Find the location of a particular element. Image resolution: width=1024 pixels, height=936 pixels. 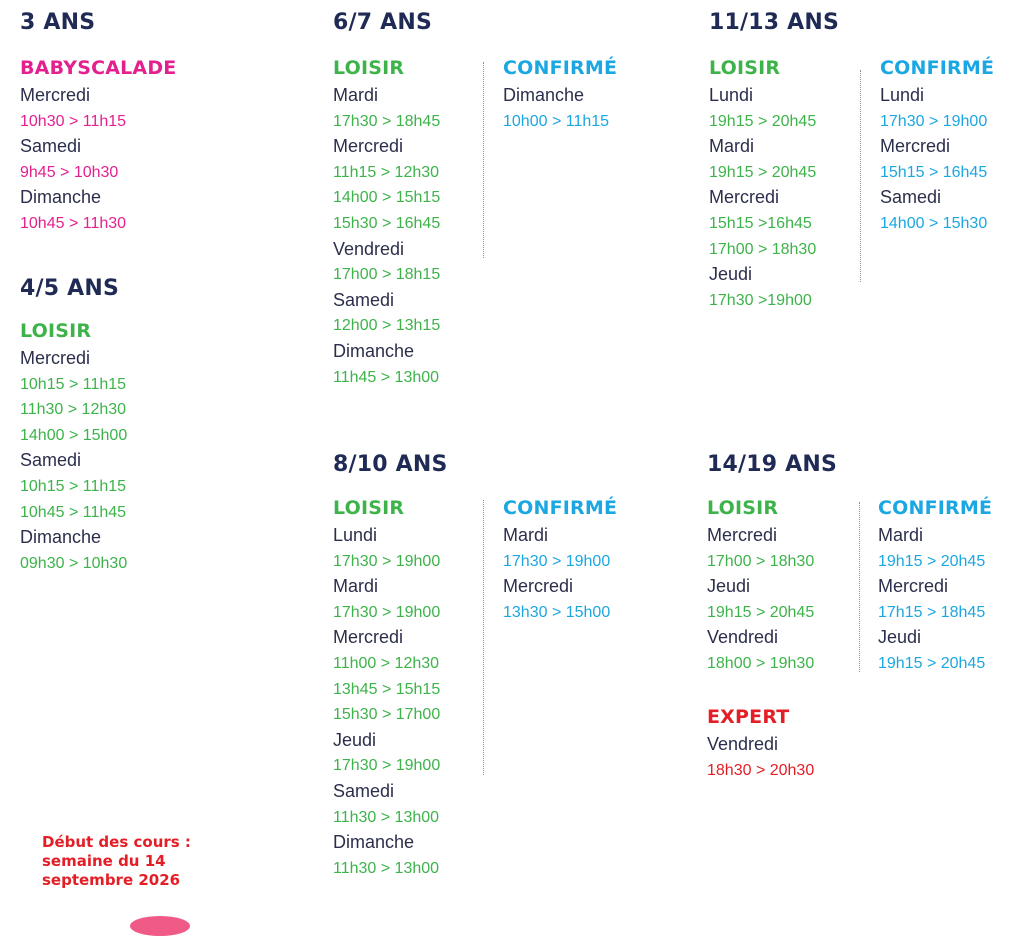

time-slot: 10h30 > 11h15 is located at coordinates (73, 121).